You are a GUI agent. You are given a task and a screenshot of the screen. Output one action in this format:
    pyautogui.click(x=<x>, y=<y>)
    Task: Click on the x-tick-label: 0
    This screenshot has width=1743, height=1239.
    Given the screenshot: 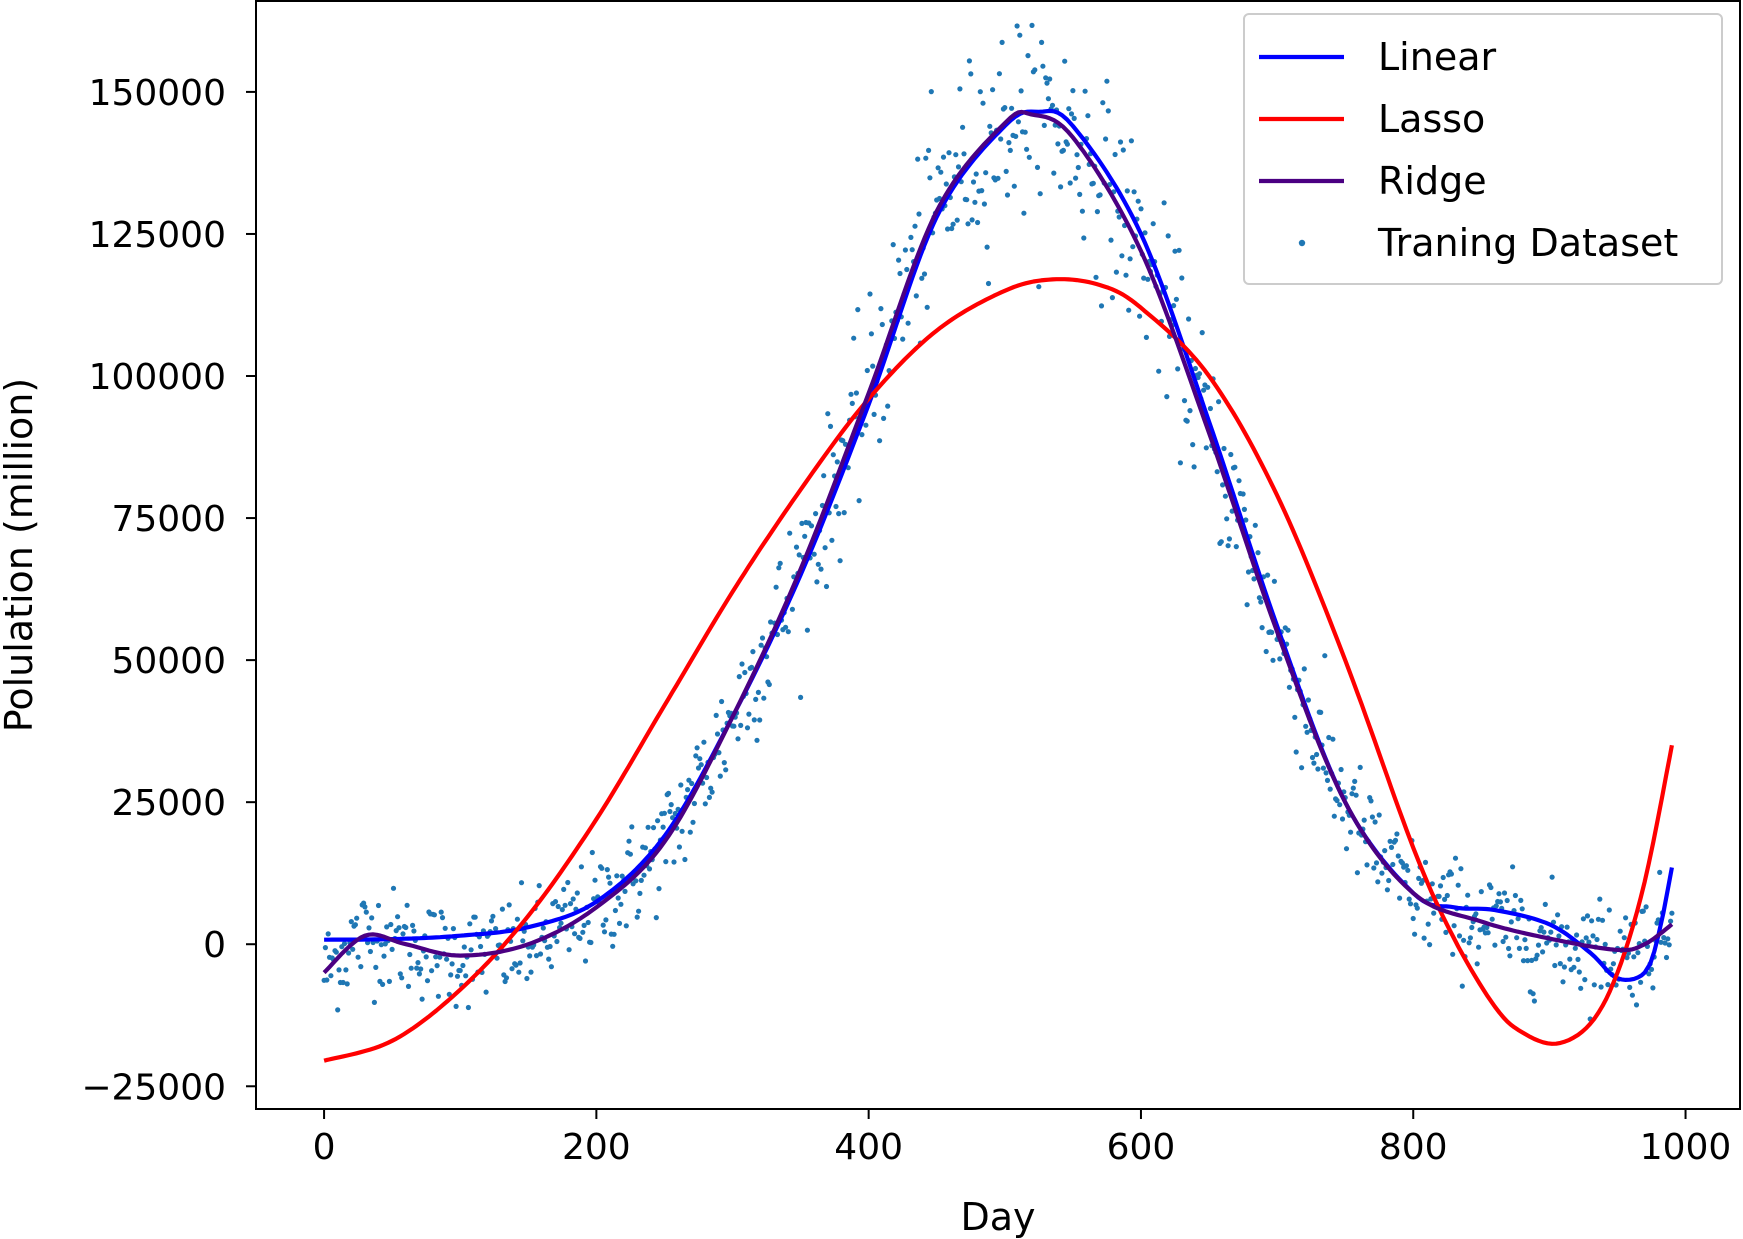 What is the action you would take?
    pyautogui.click(x=324, y=1147)
    